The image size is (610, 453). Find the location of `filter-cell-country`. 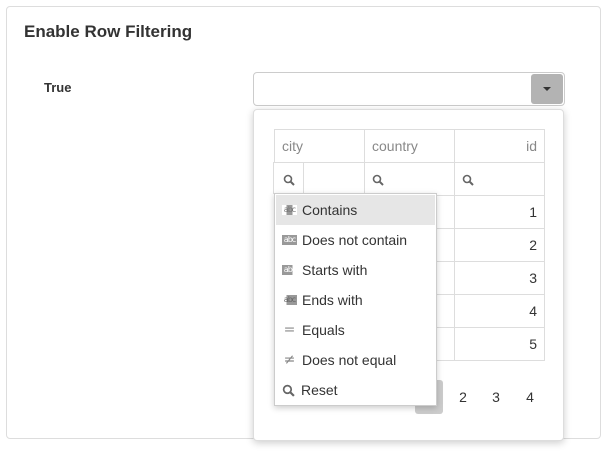

filter-cell-country is located at coordinates (409, 179).